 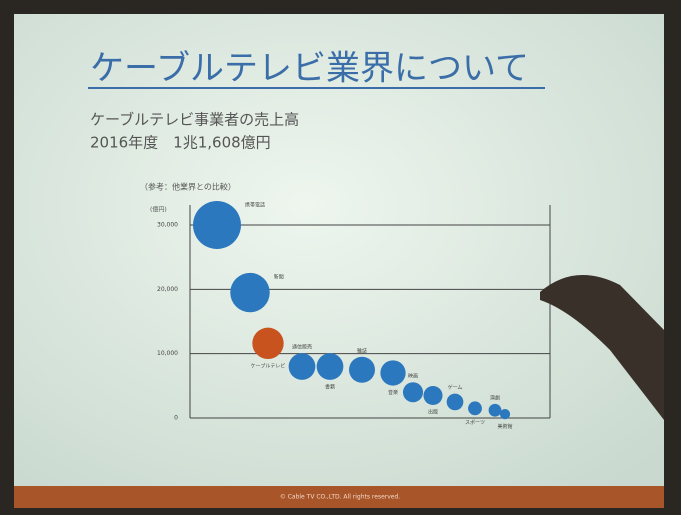 I want to click on point-label: 出版, so click(x=433, y=411).